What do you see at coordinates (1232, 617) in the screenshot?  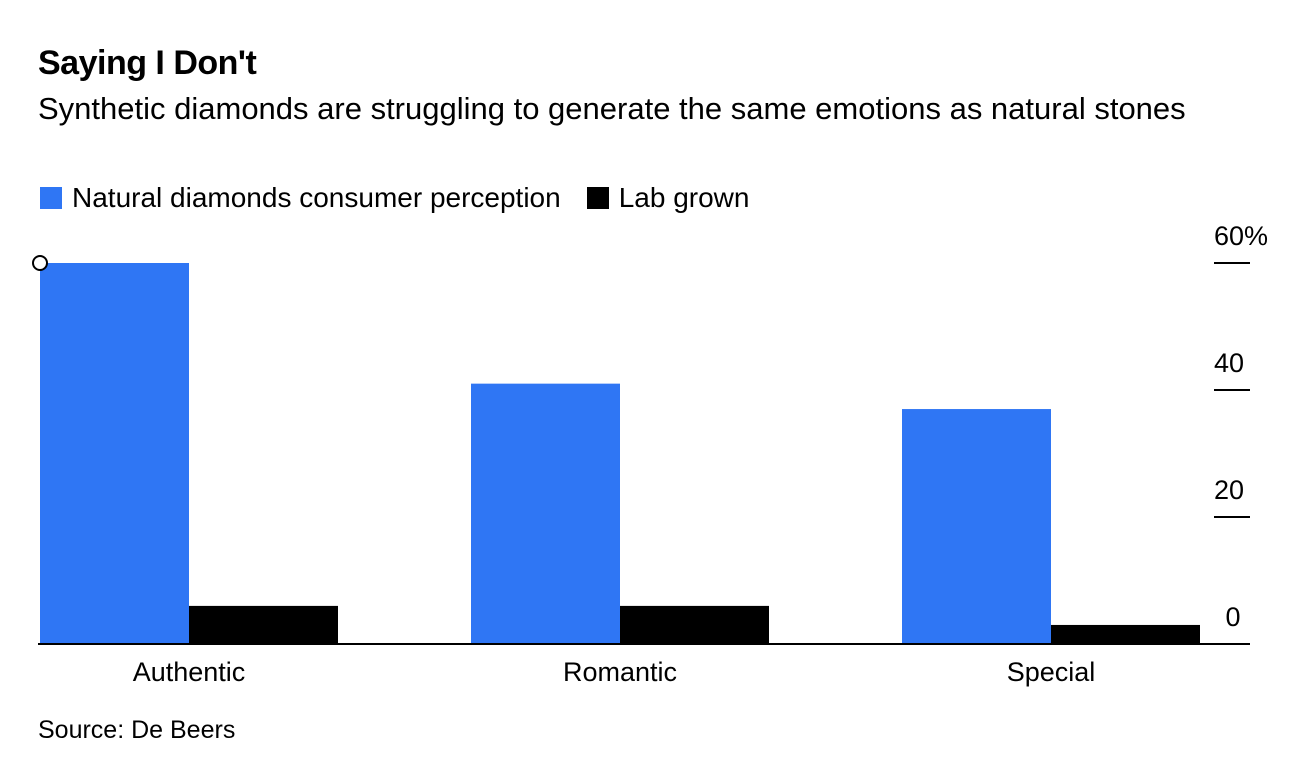 I see `y-tick-label-0: 0` at bounding box center [1232, 617].